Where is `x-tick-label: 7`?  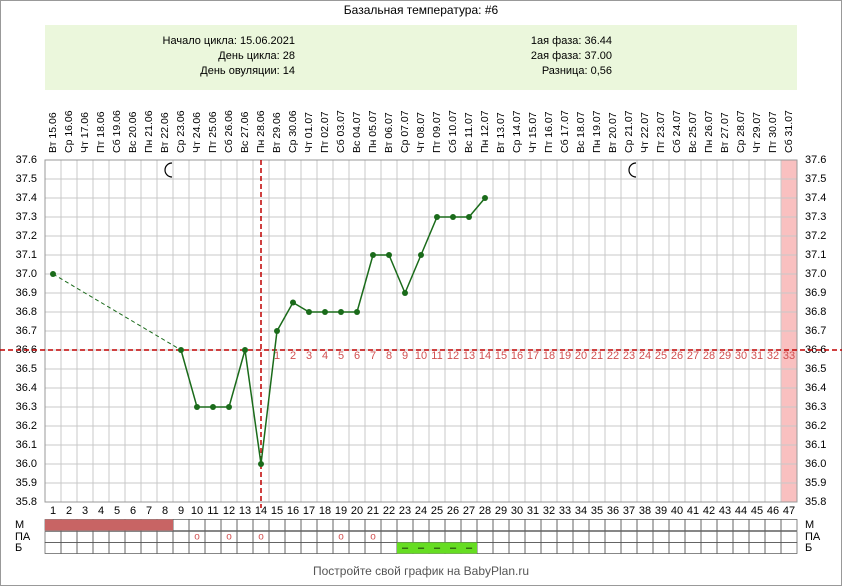 x-tick-label: 7 is located at coordinates (149, 511).